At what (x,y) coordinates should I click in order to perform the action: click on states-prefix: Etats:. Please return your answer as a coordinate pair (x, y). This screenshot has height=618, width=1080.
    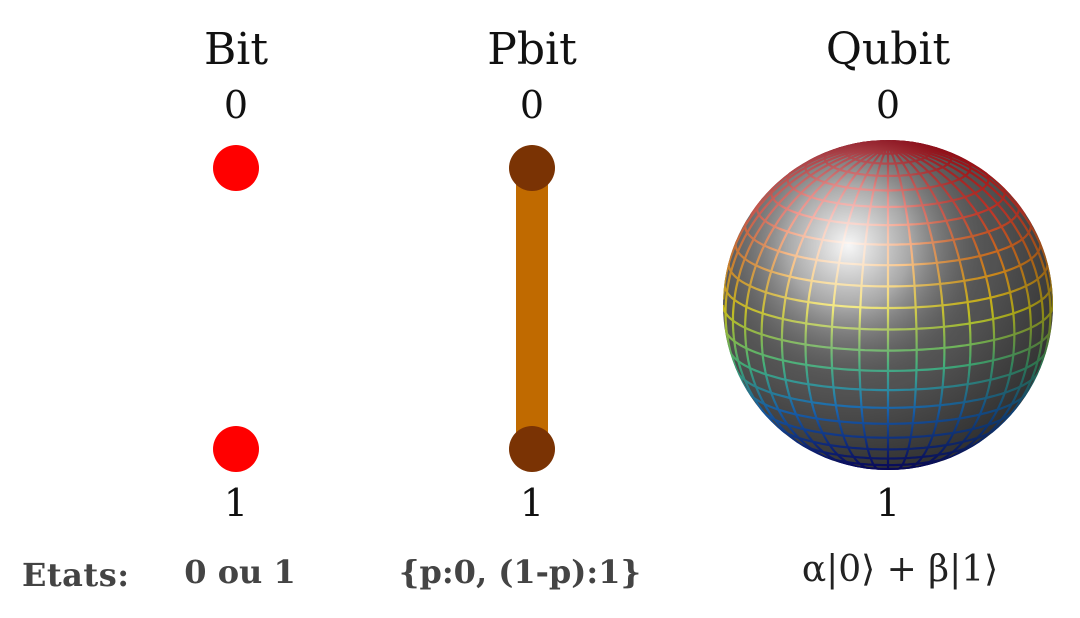
    Looking at the image, I should click on (76, 575).